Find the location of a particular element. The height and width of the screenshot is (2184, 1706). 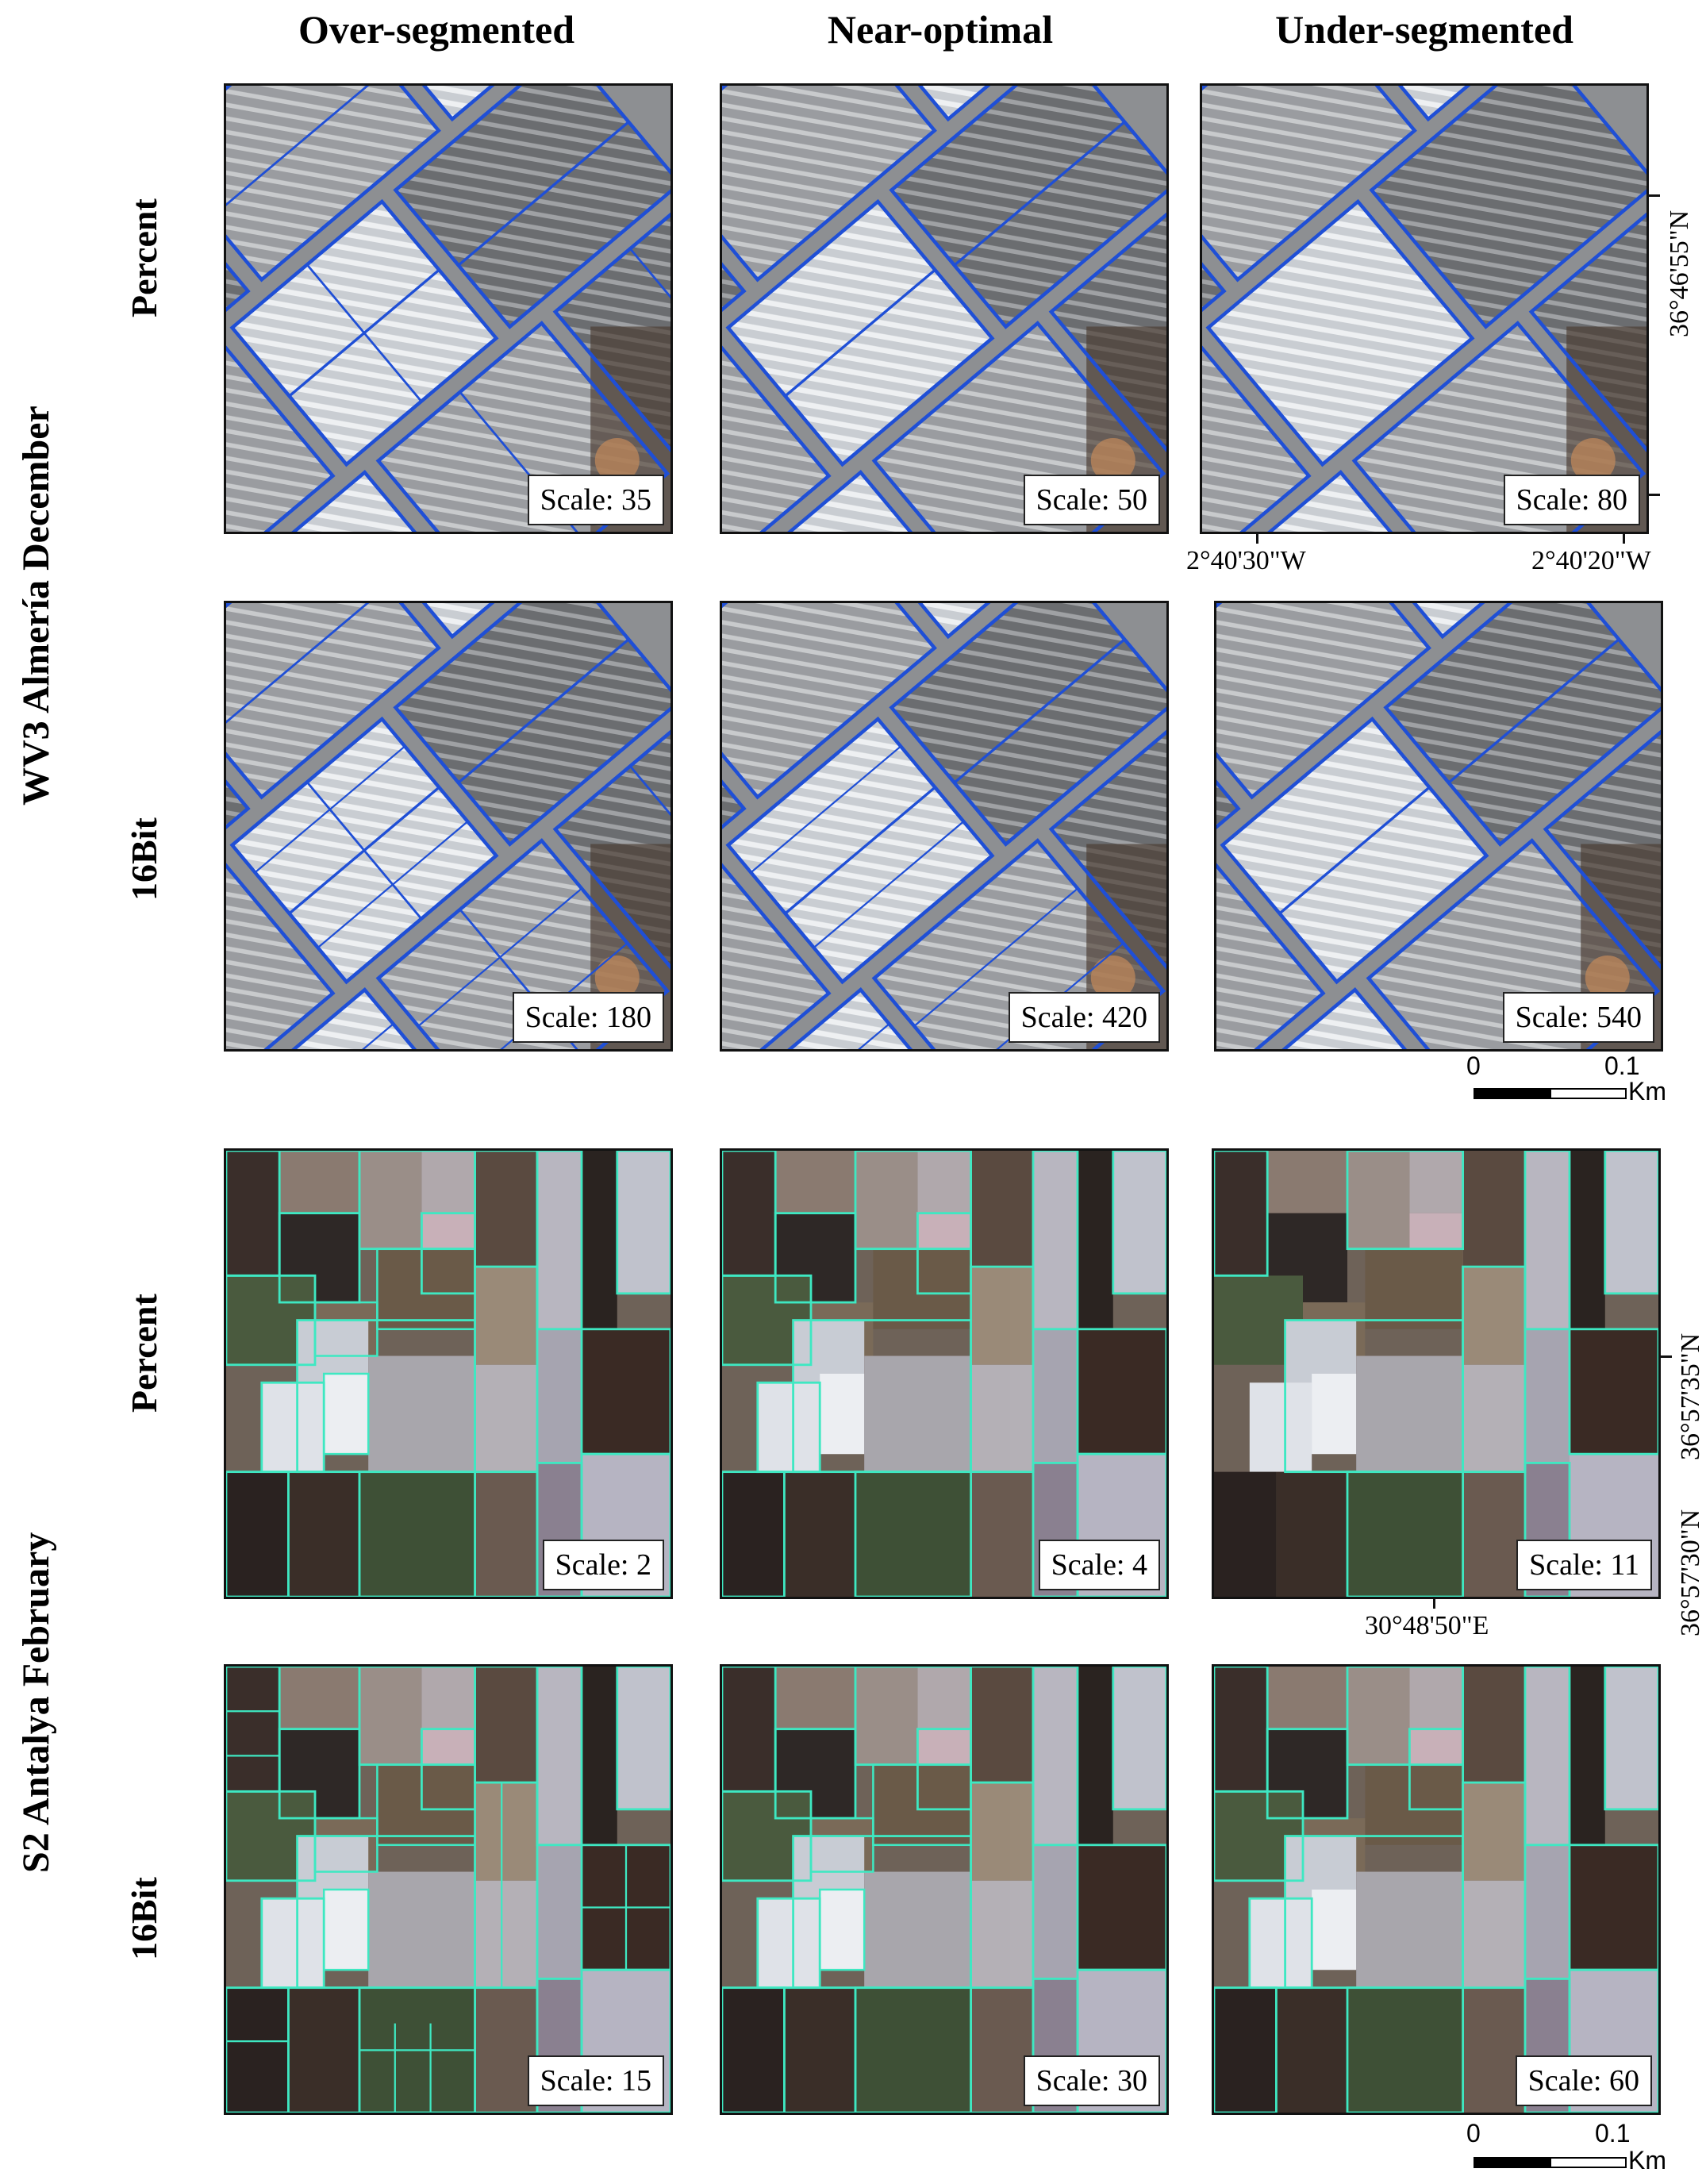

panel-s2-16bit-over: Scale: 15 is located at coordinates (448, 1889).